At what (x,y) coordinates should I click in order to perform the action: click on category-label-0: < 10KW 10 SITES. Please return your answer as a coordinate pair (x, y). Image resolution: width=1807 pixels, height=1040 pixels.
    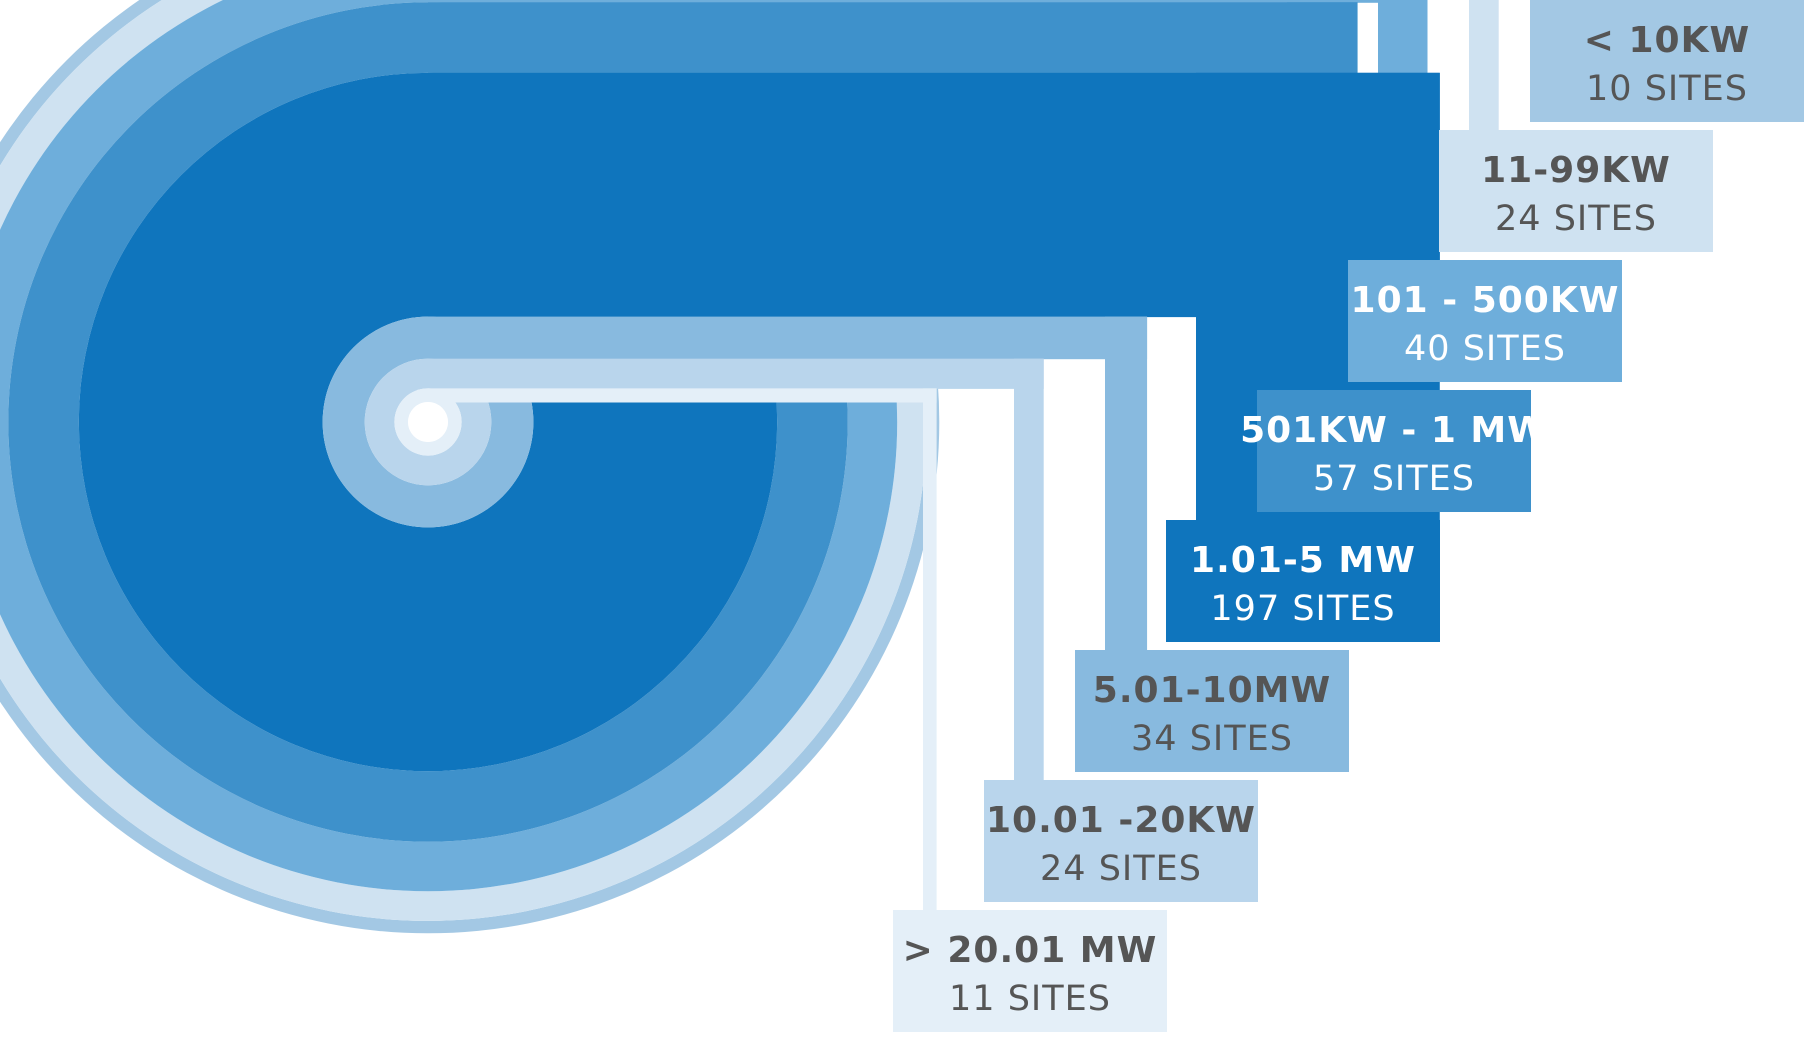
    Looking at the image, I should click on (1667, 61).